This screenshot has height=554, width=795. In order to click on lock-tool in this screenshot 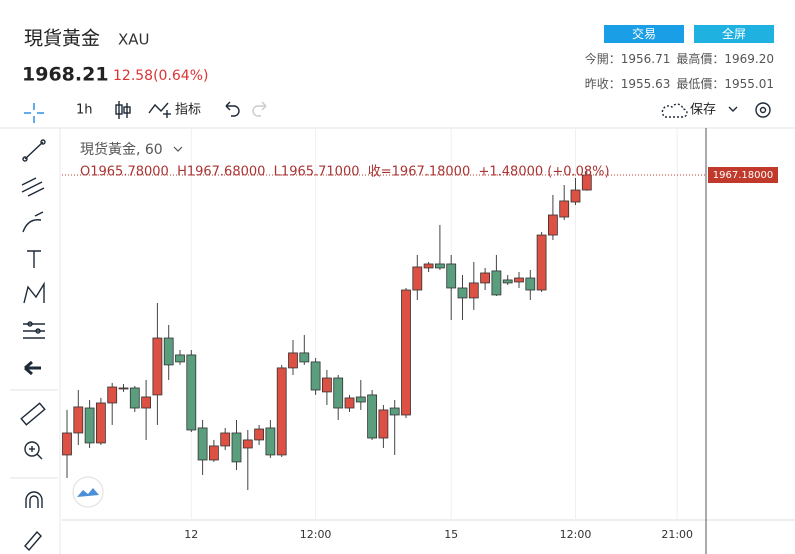, I will do `click(33, 541)`.